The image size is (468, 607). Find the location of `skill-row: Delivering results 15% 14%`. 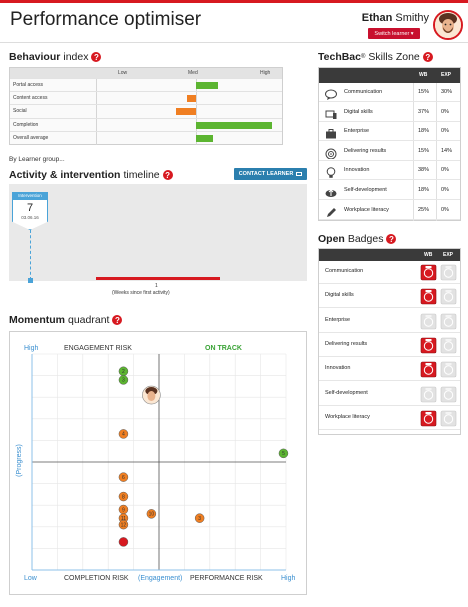

skill-row: Delivering results 15% 14% is located at coordinates (389, 151).